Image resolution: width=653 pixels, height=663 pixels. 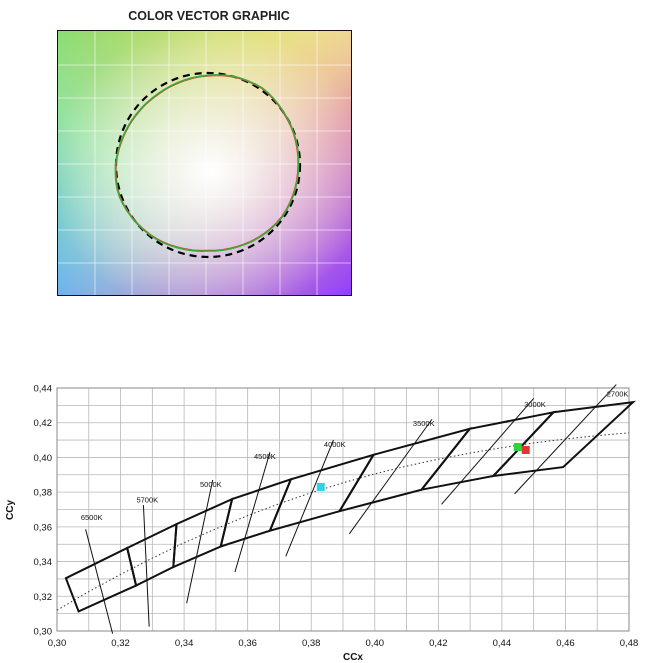 What do you see at coordinates (43, 527) in the screenshot?
I see `y-tick-label: 0,36` at bounding box center [43, 527].